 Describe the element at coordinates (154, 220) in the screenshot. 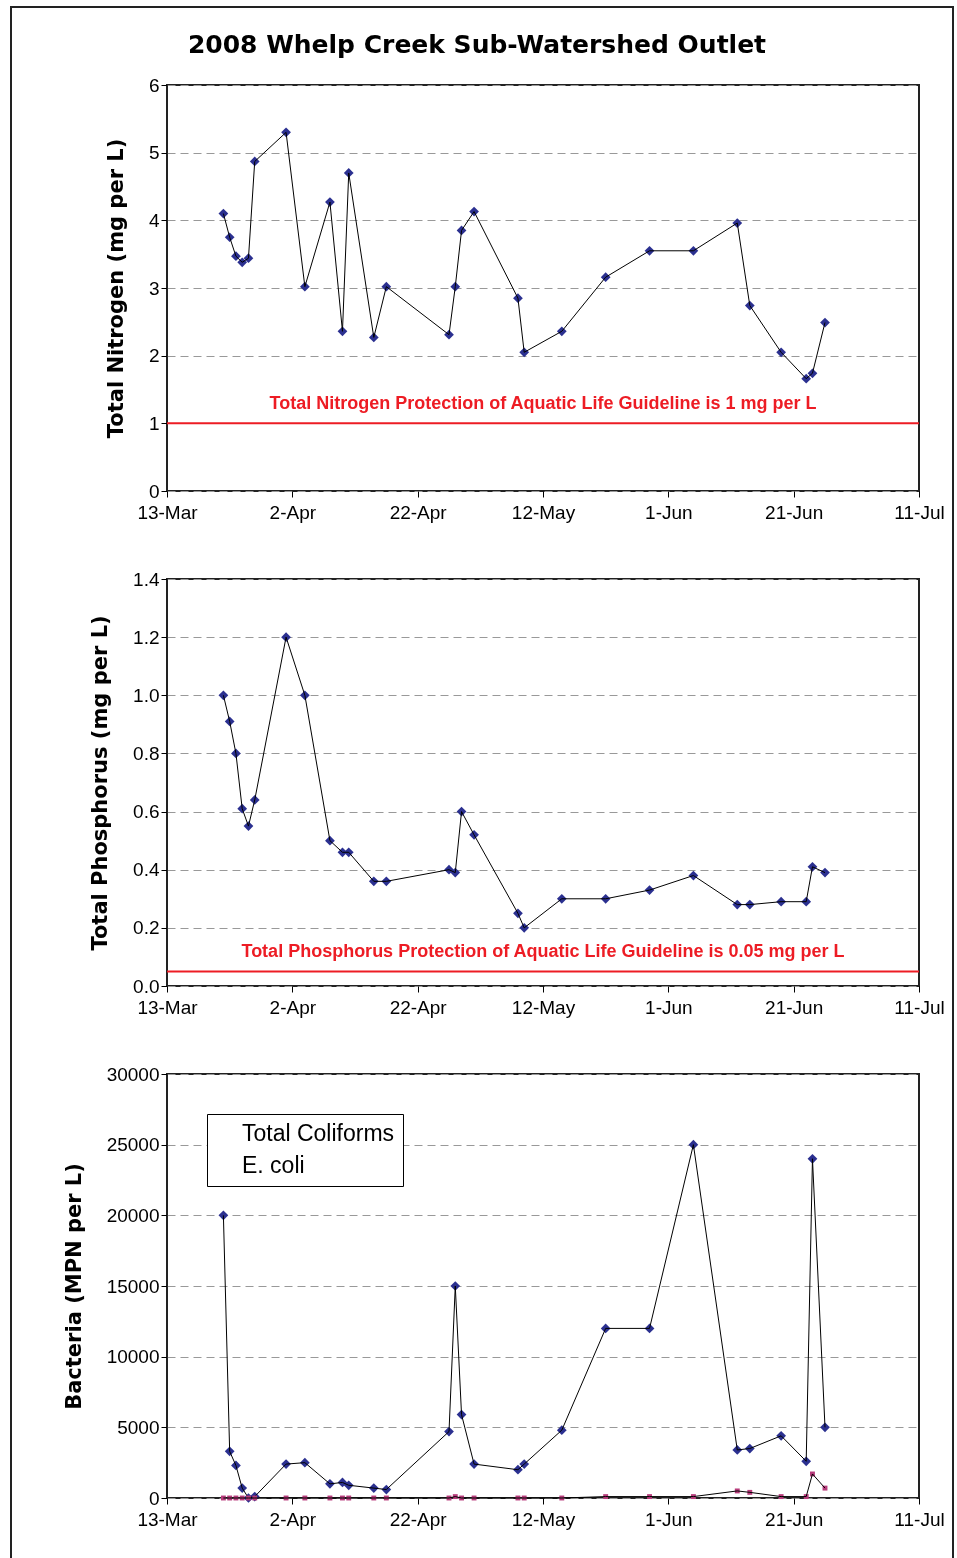

I see `y-tick-label: 4` at that location.